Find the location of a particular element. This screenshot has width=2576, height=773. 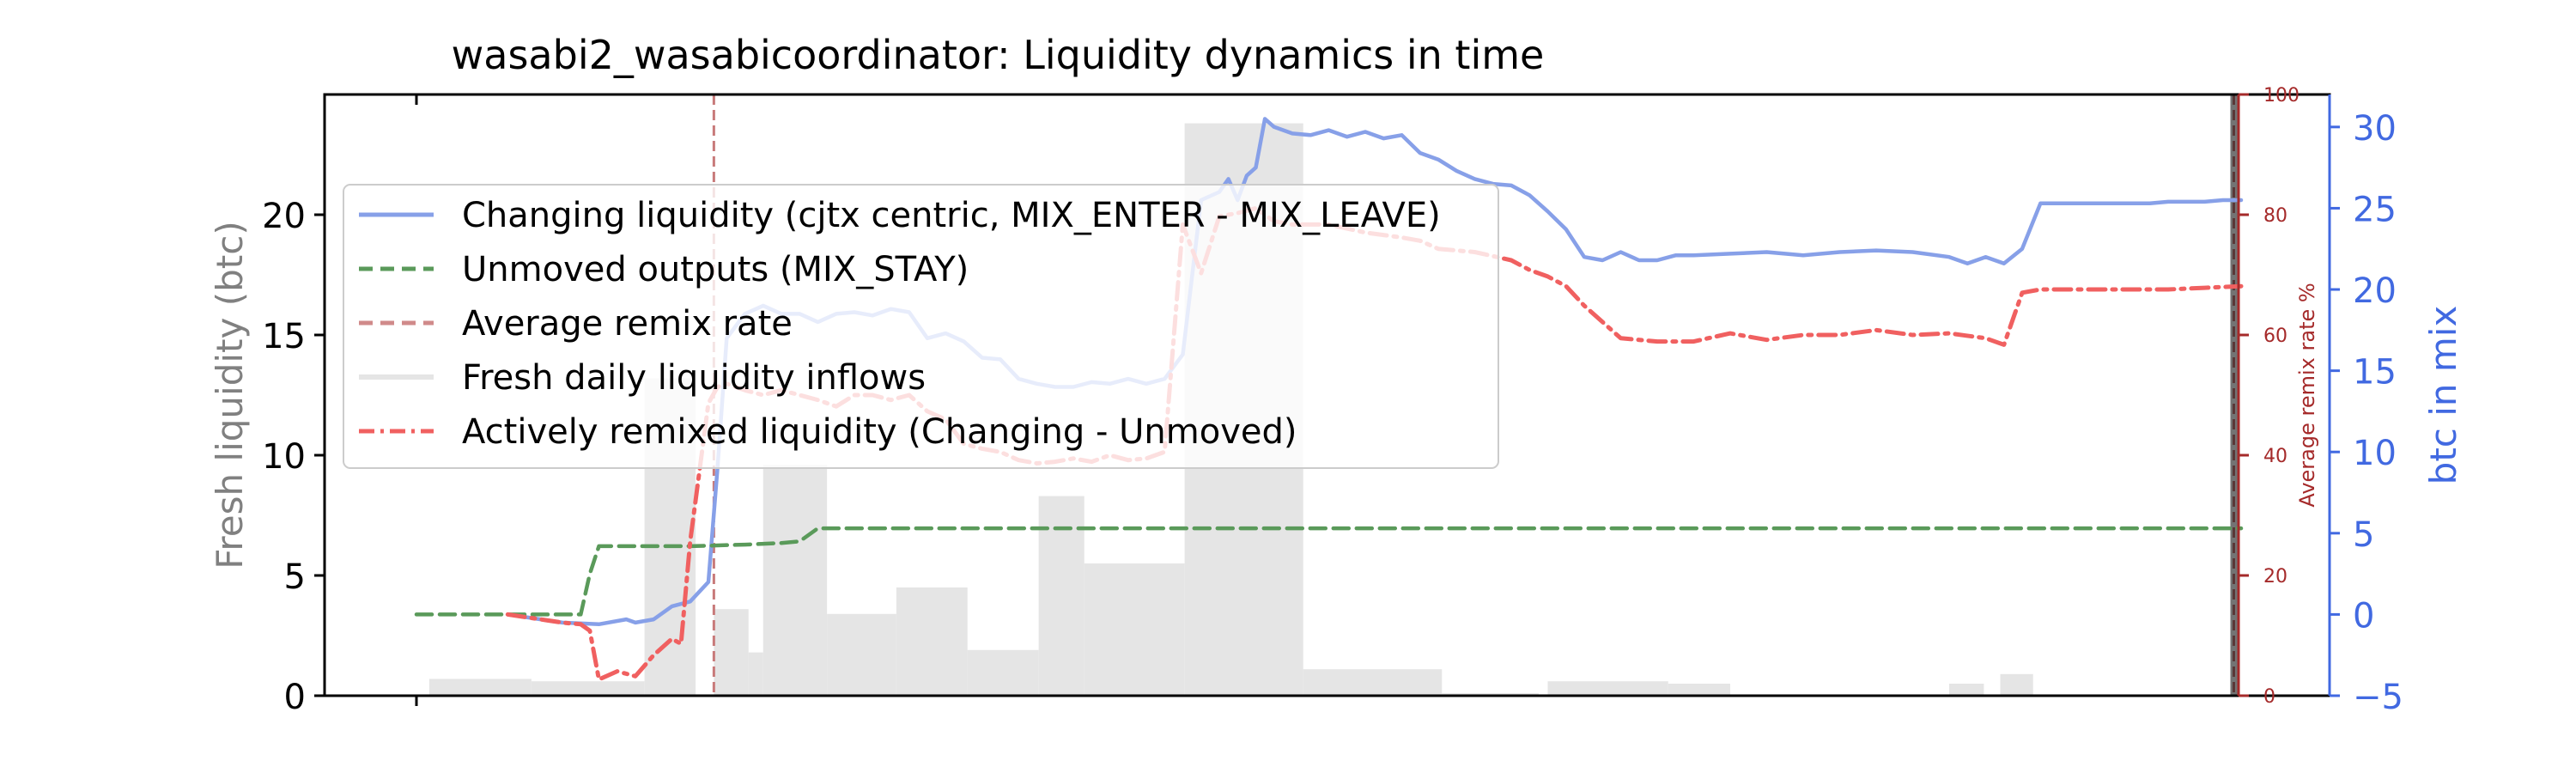

left-axis-tick-label: 15 is located at coordinates (284, 336).